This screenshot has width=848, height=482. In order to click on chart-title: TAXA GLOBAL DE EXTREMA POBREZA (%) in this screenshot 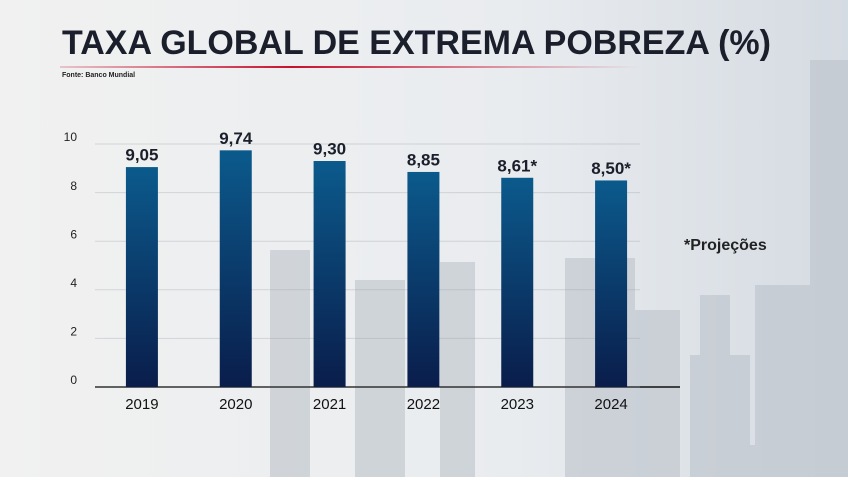, I will do `click(416, 43)`.